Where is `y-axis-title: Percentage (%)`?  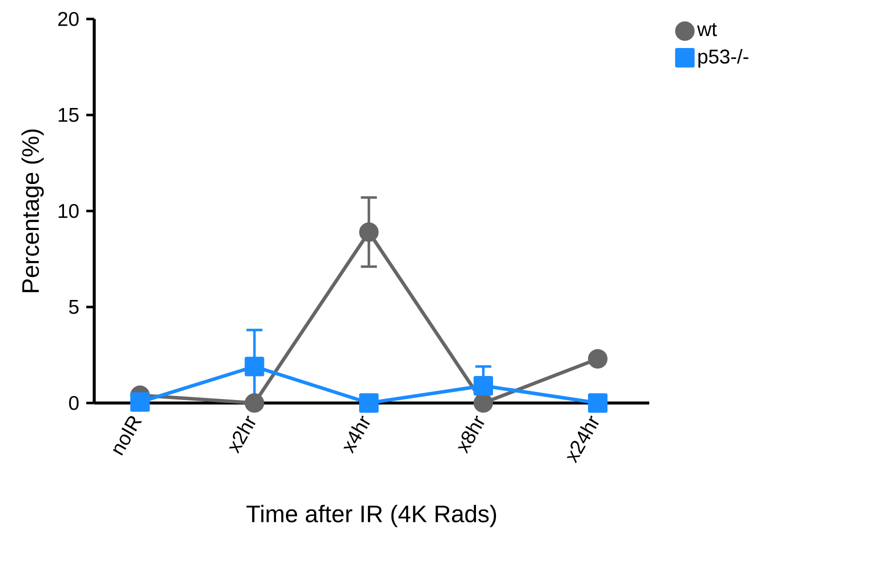
y-axis-title: Percentage (%) is located at coordinates (32, 210).